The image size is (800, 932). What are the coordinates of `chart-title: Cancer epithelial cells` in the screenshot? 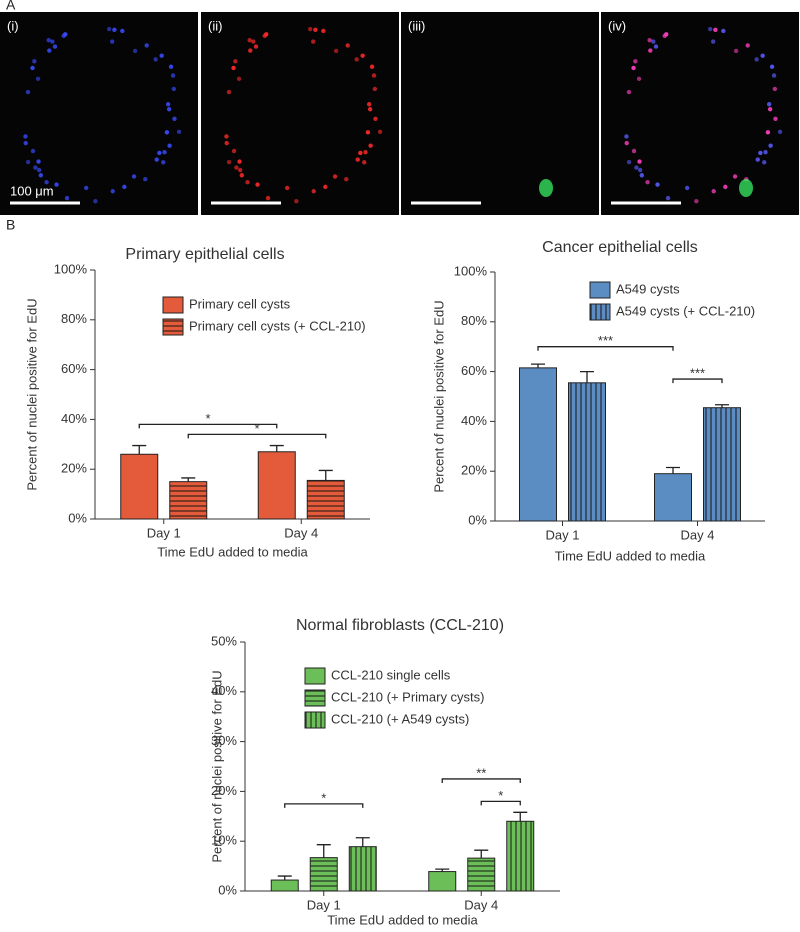 It's located at (620, 247).